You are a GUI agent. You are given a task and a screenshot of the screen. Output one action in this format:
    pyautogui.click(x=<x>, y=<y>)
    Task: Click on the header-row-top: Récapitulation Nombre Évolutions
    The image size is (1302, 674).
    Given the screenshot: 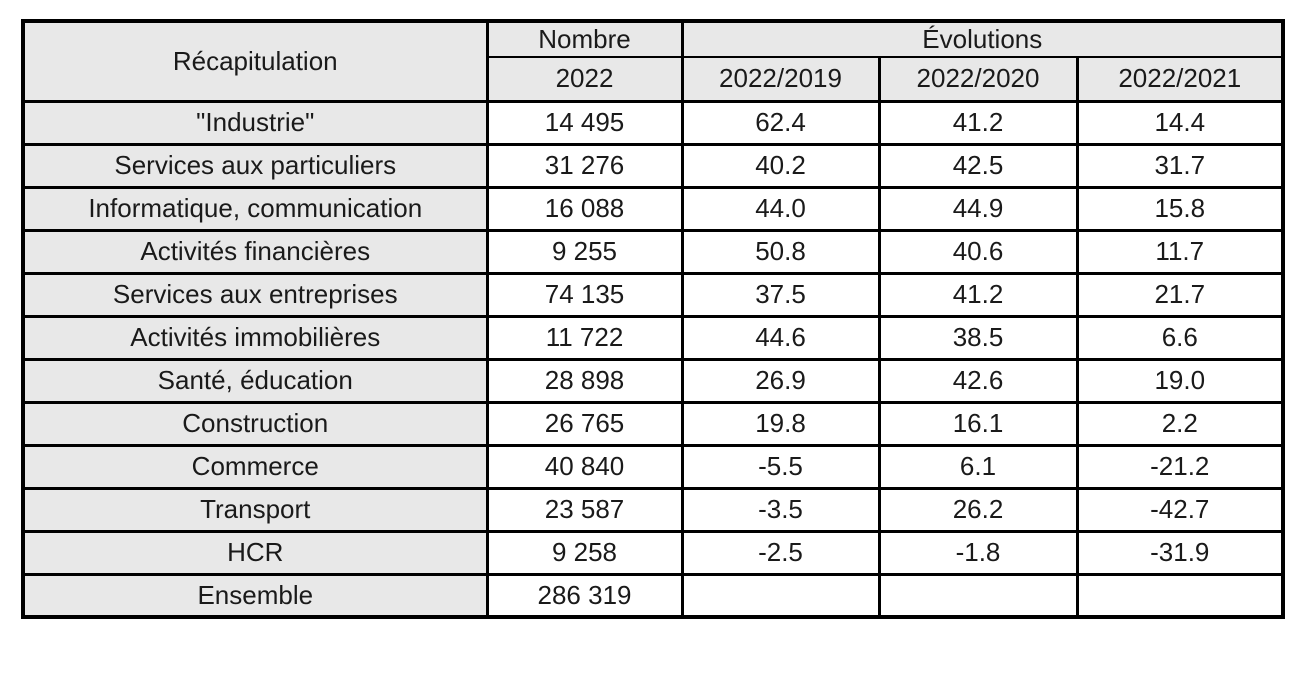 What is the action you would take?
    pyautogui.click(x=653, y=60)
    